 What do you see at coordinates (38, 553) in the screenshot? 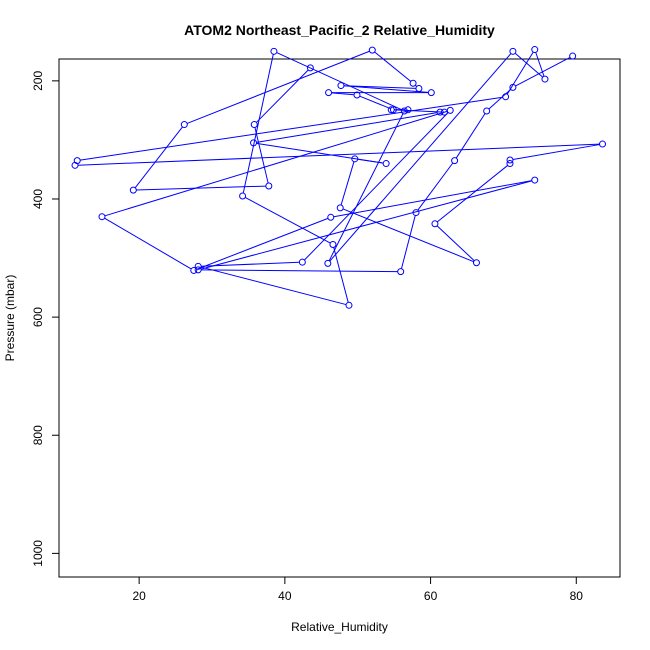
I see `y-tick-label: 1000` at bounding box center [38, 553].